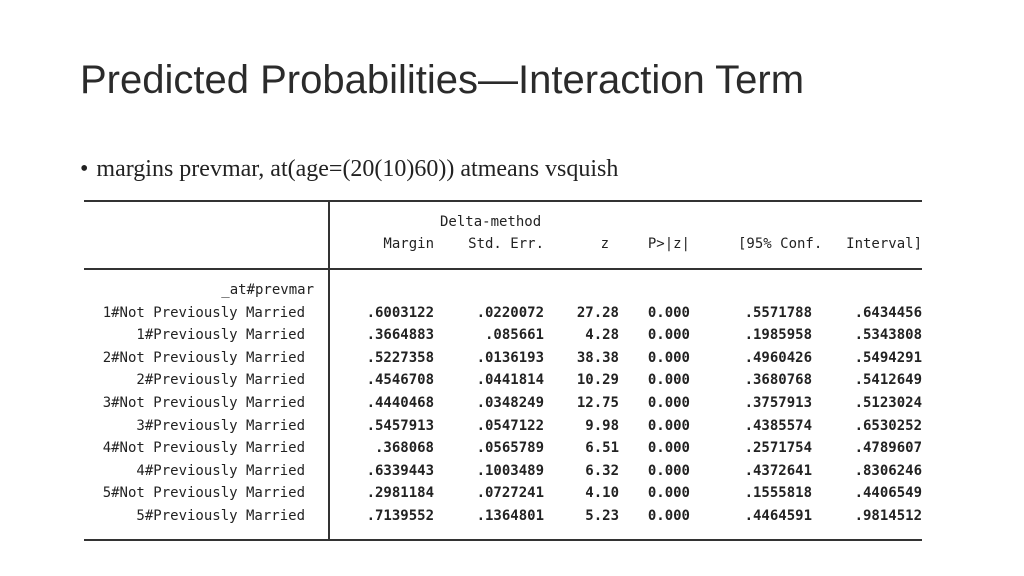 Image resolution: width=1024 pixels, height=576 pixels. What do you see at coordinates (514, 335) in the screenshot?
I see `cell-std-err: .085661` at bounding box center [514, 335].